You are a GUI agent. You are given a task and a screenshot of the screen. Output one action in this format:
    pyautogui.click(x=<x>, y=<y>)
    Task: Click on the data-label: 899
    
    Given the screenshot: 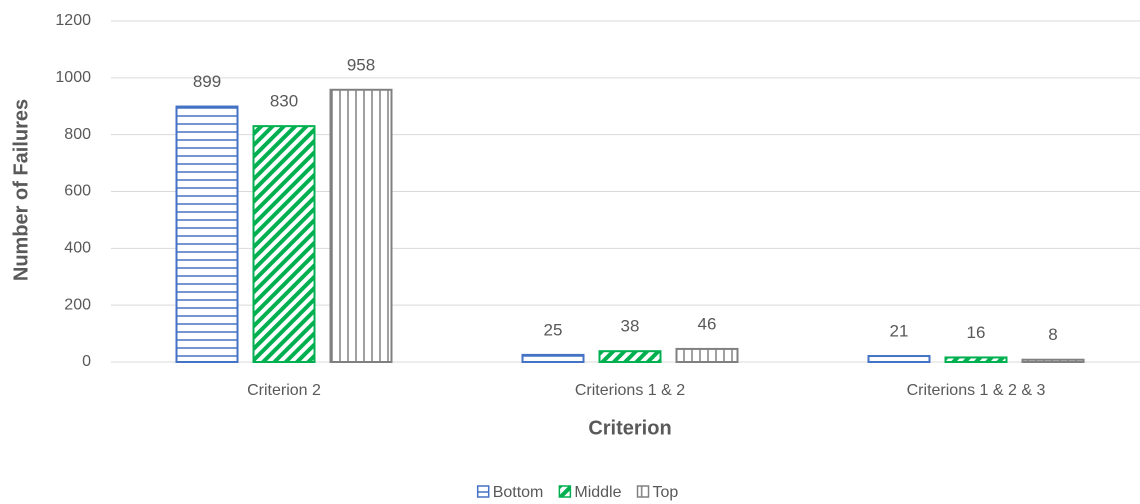 What is the action you would take?
    pyautogui.click(x=207, y=81)
    